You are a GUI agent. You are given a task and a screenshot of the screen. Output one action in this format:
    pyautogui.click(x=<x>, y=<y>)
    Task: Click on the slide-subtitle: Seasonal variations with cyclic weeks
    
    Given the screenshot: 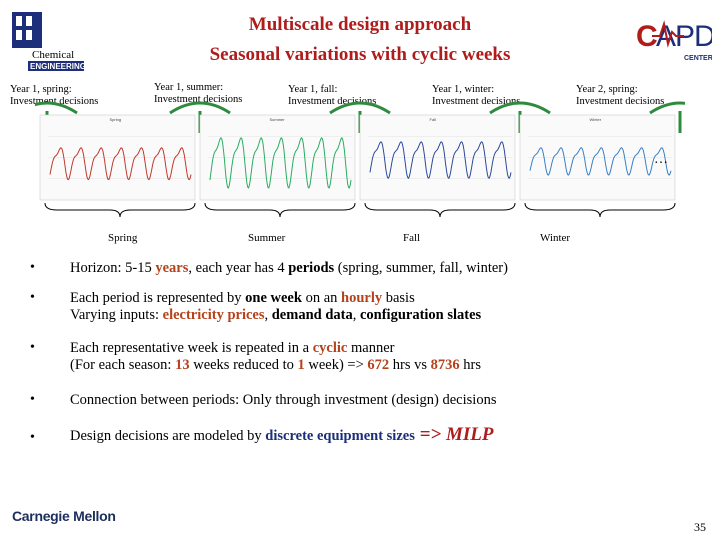 What is the action you would take?
    pyautogui.click(x=360, y=54)
    